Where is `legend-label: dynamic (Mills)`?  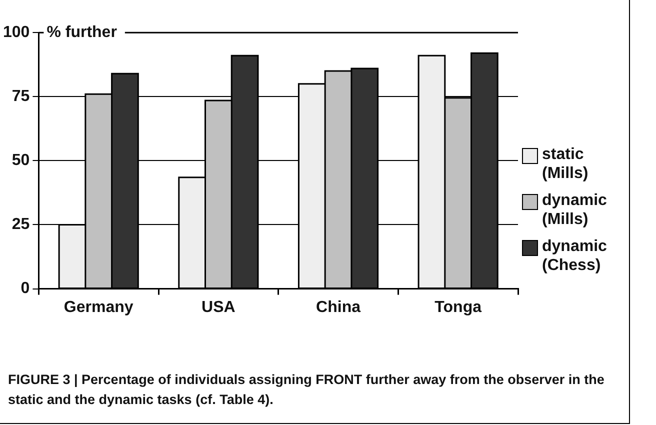 legend-label: dynamic (Mills) is located at coordinates (575, 210).